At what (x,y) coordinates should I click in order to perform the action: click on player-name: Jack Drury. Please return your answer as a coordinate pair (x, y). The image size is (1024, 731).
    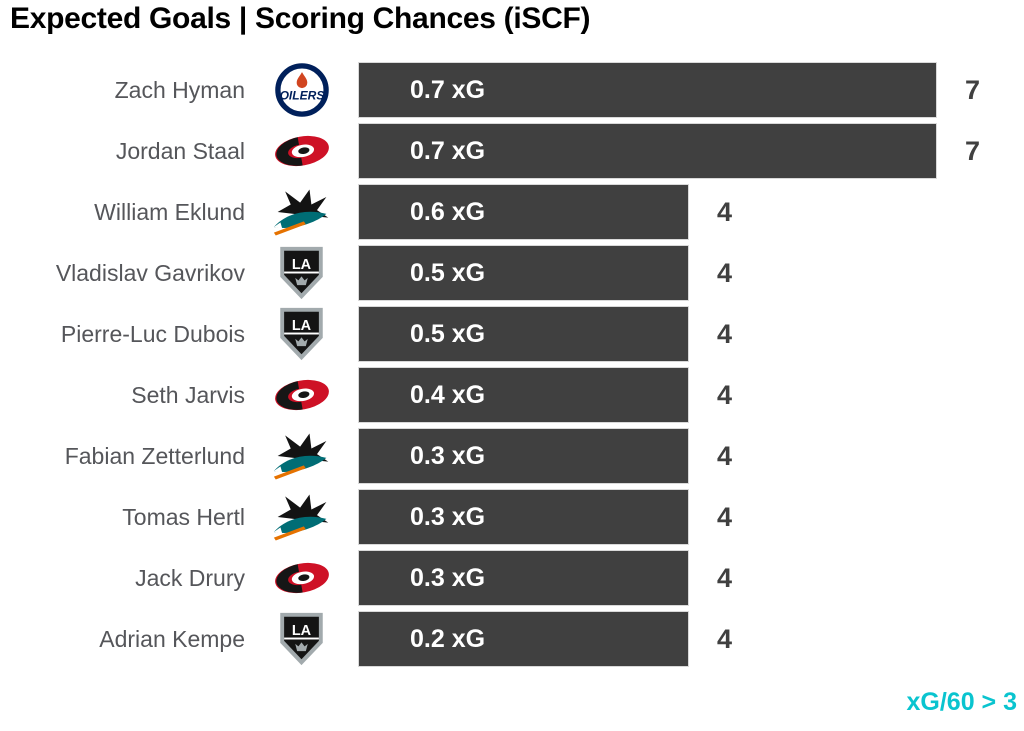
    Looking at the image, I should click on (190, 577).